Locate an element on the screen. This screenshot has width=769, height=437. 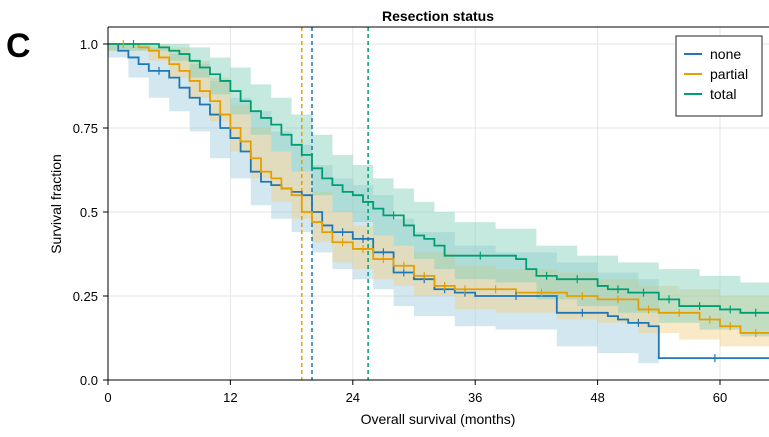
y-tick-label: 0.0 is located at coordinates (89, 380).